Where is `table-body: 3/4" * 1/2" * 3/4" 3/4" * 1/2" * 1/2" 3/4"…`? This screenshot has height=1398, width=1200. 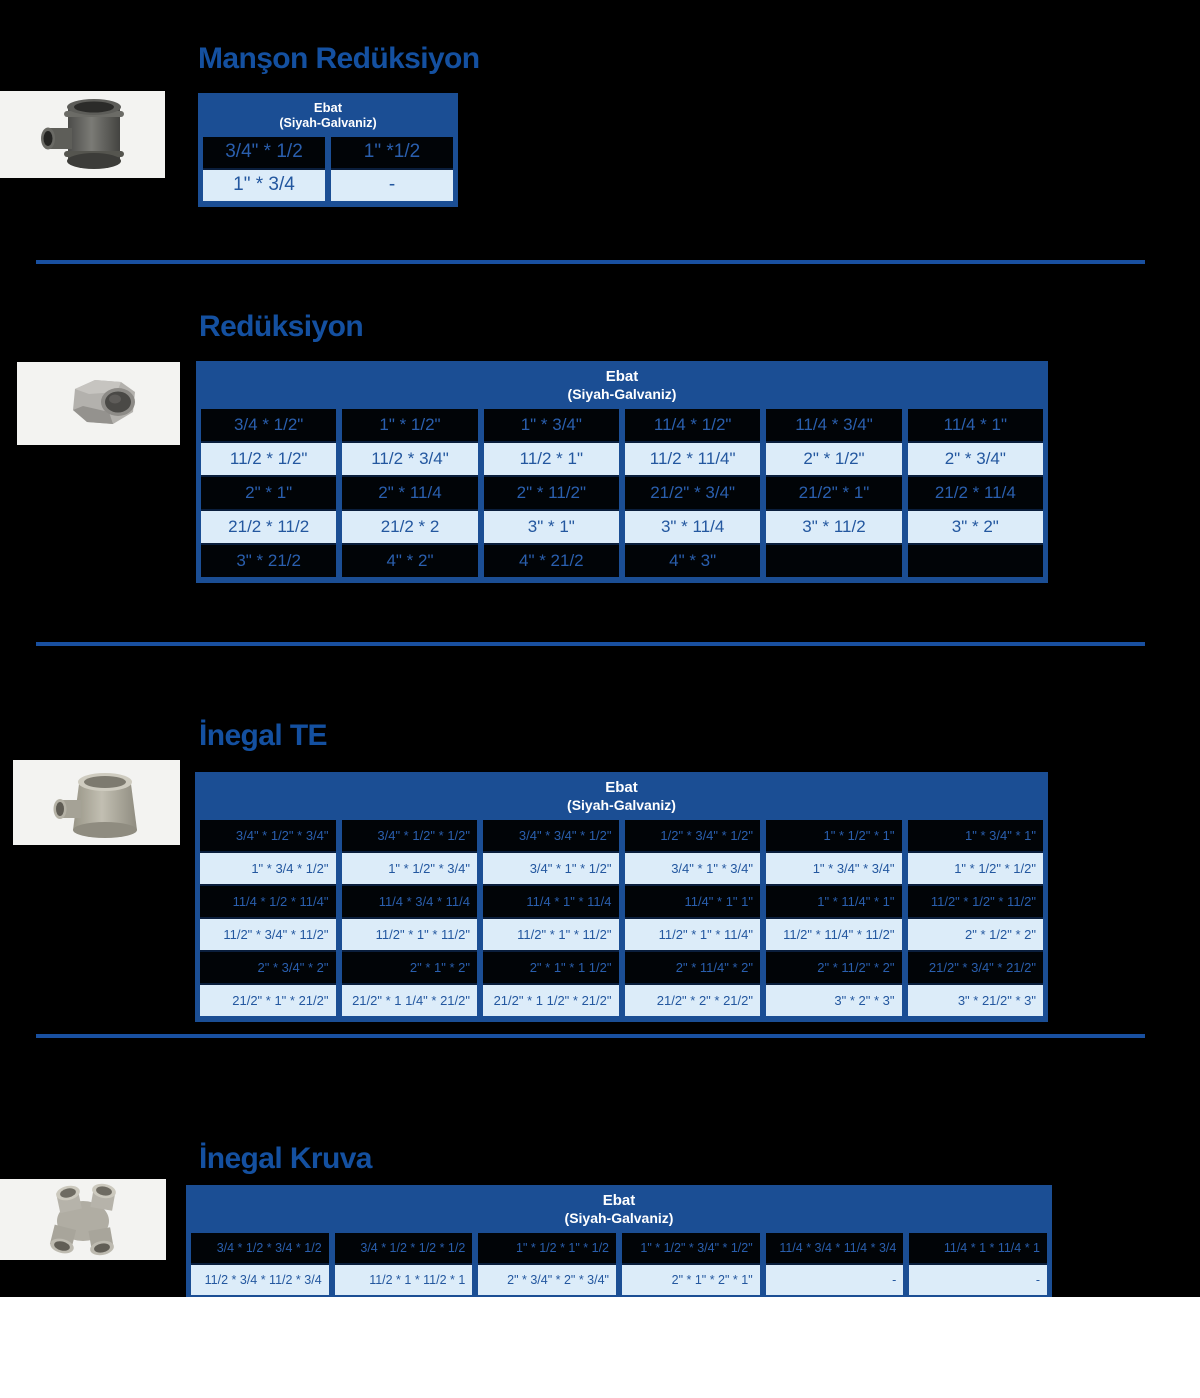
table-body: 3/4" * 1/2" * 3/4" 3/4" * 1/2" * 1/2" 3/4"… is located at coordinates (621, 917).